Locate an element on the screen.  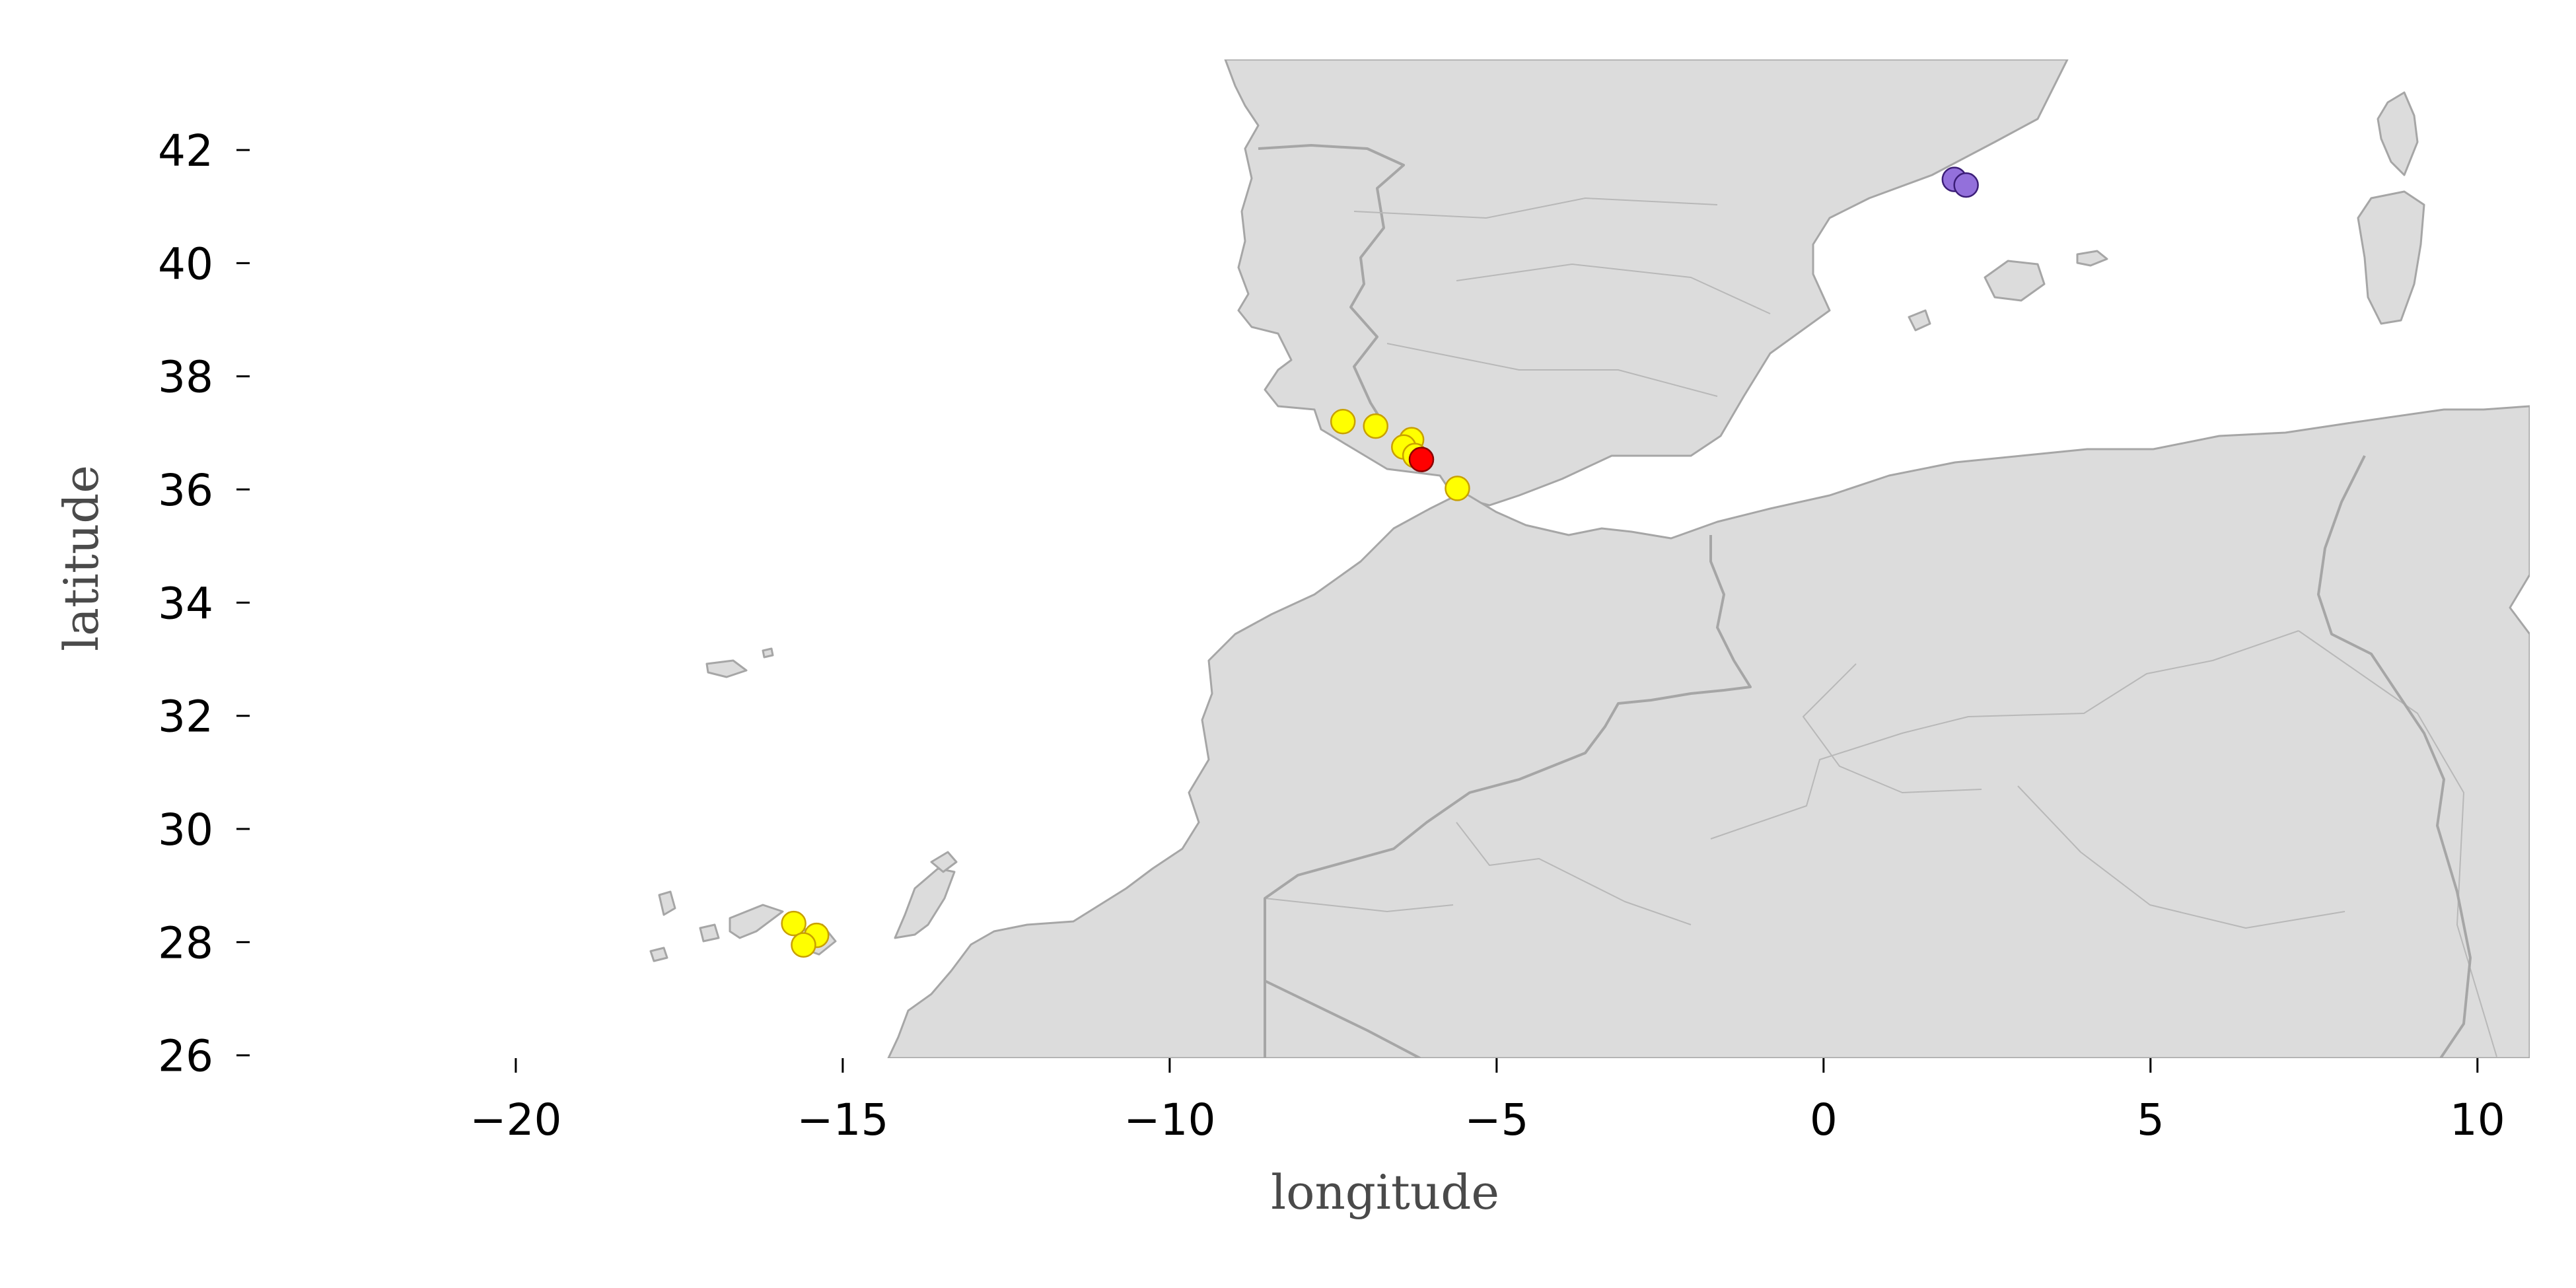
portugal-border is located at coordinates (1331, 288).